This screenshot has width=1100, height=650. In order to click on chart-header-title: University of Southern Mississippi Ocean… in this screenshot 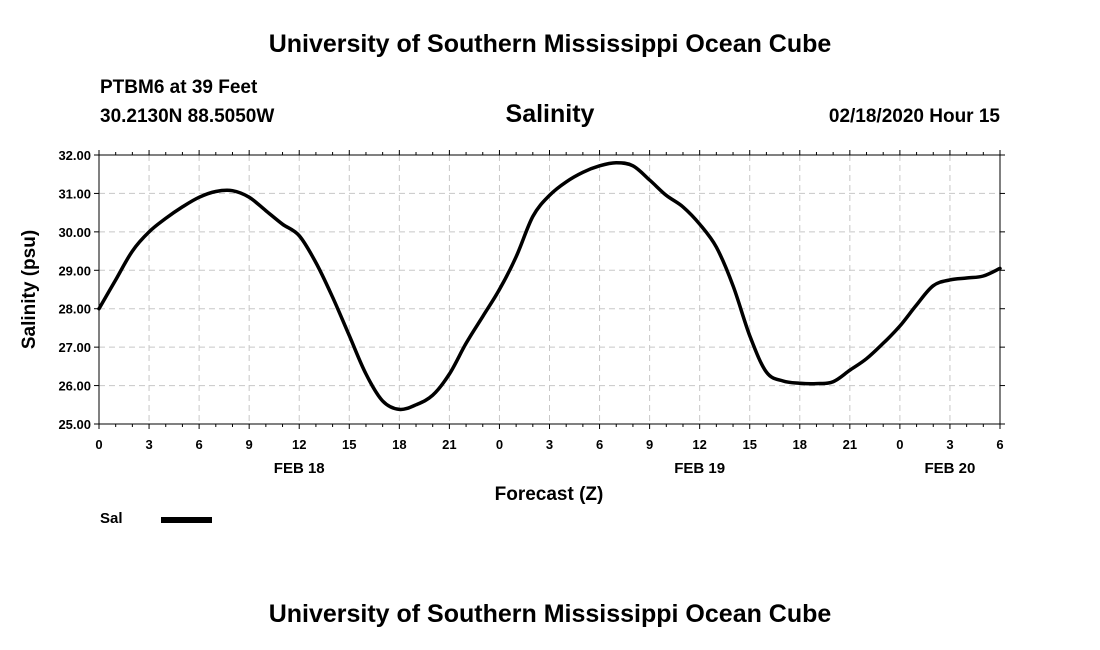, I will do `click(550, 44)`.